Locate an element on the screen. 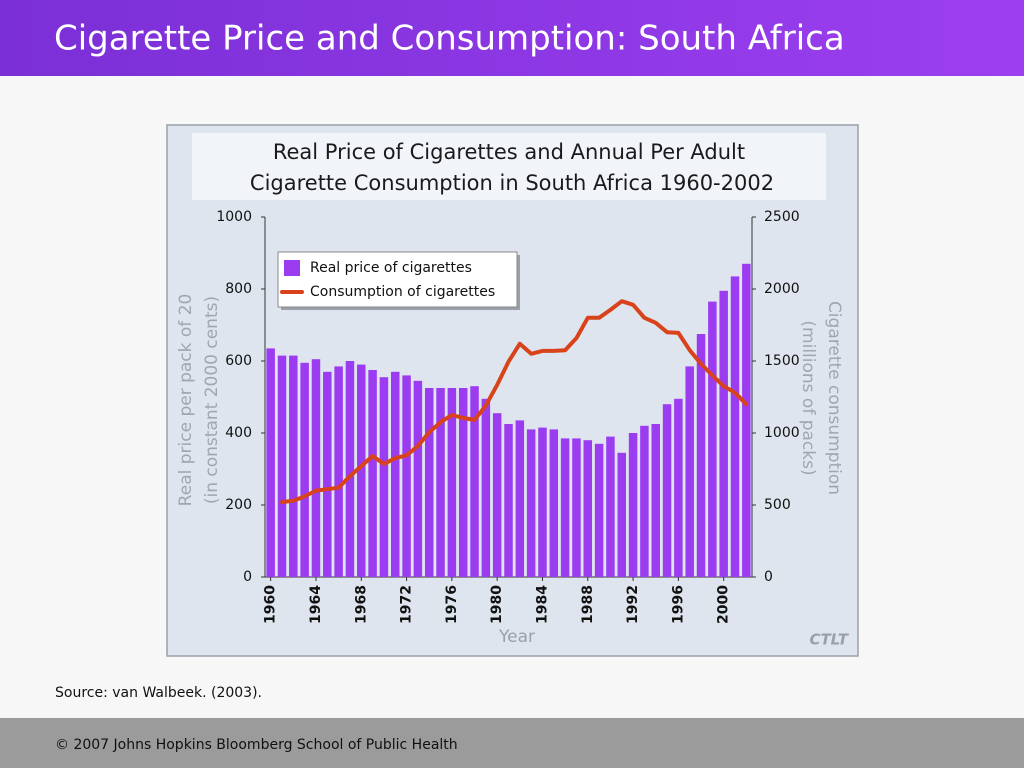 The width and height of the screenshot is (1024, 768). x-tick-label: 1984 is located at coordinates (542, 604).